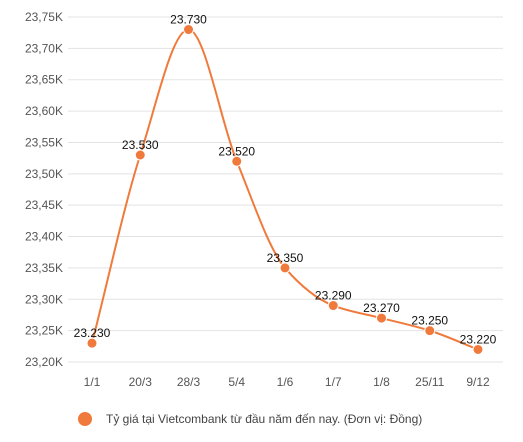 This screenshot has width=523, height=442. What do you see at coordinates (333, 296) in the screenshot?
I see `data-label: 23.290` at bounding box center [333, 296].